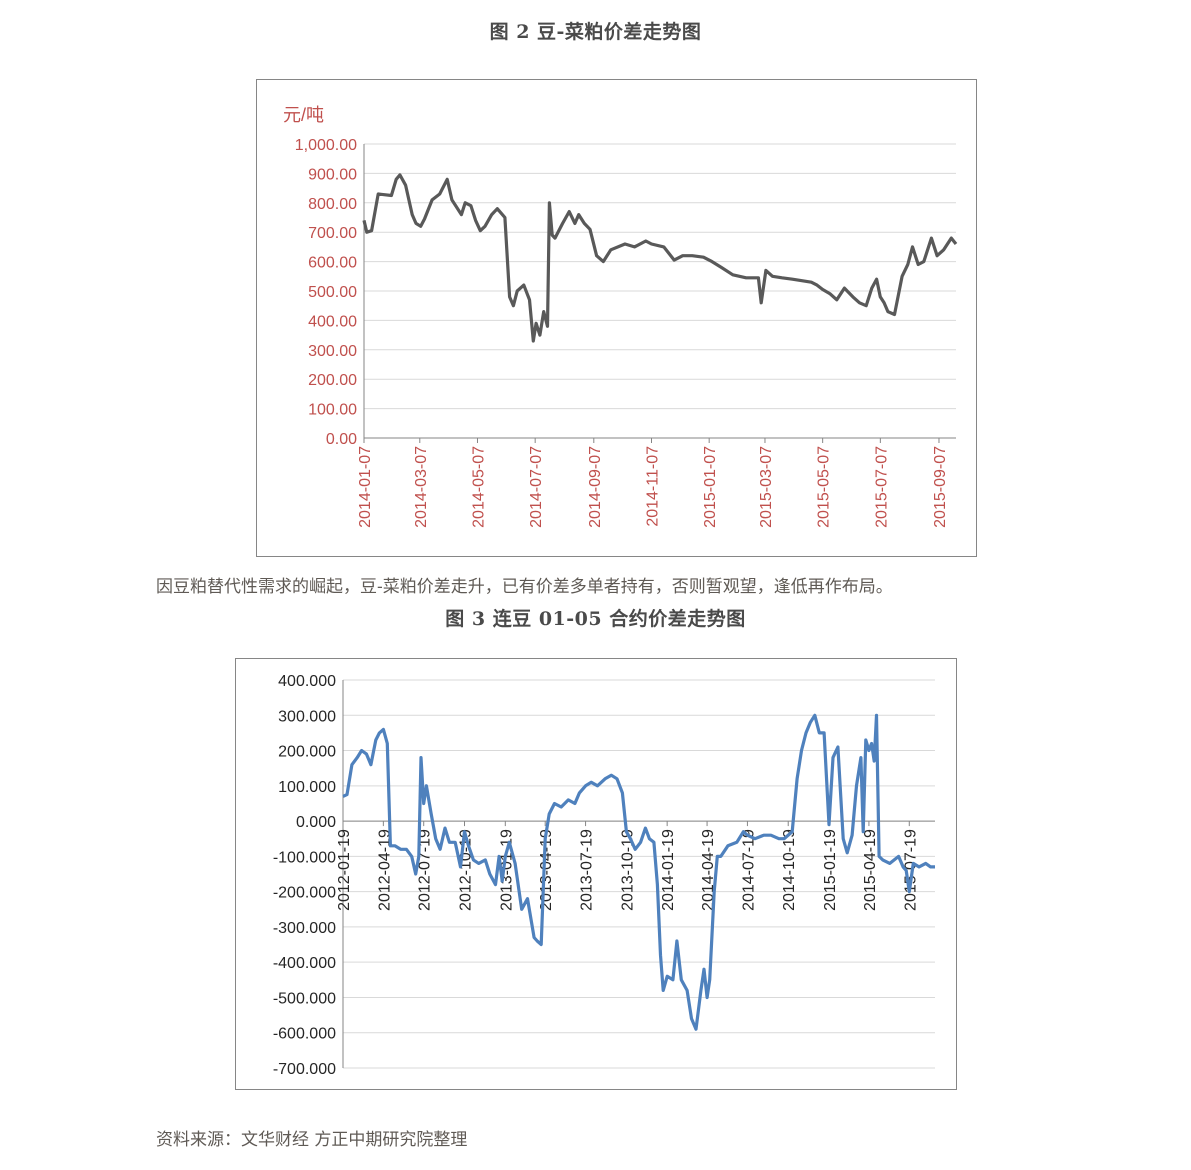 Image resolution: width=1191 pixels, height=1170 pixels. What do you see at coordinates (824, 487) in the screenshot?
I see `x-tick-label: 2015-05-07` at bounding box center [824, 487].